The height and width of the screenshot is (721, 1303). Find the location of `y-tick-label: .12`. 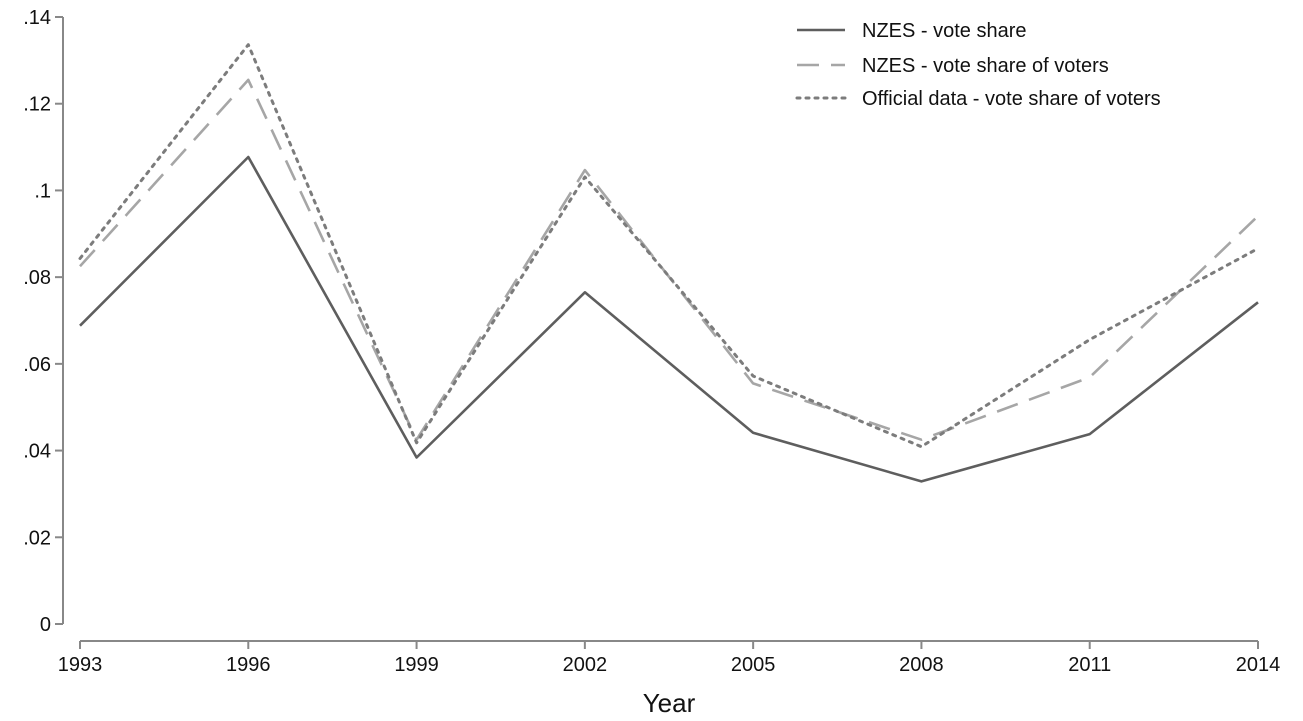

y-tick-label: .12 is located at coordinates (37, 105).